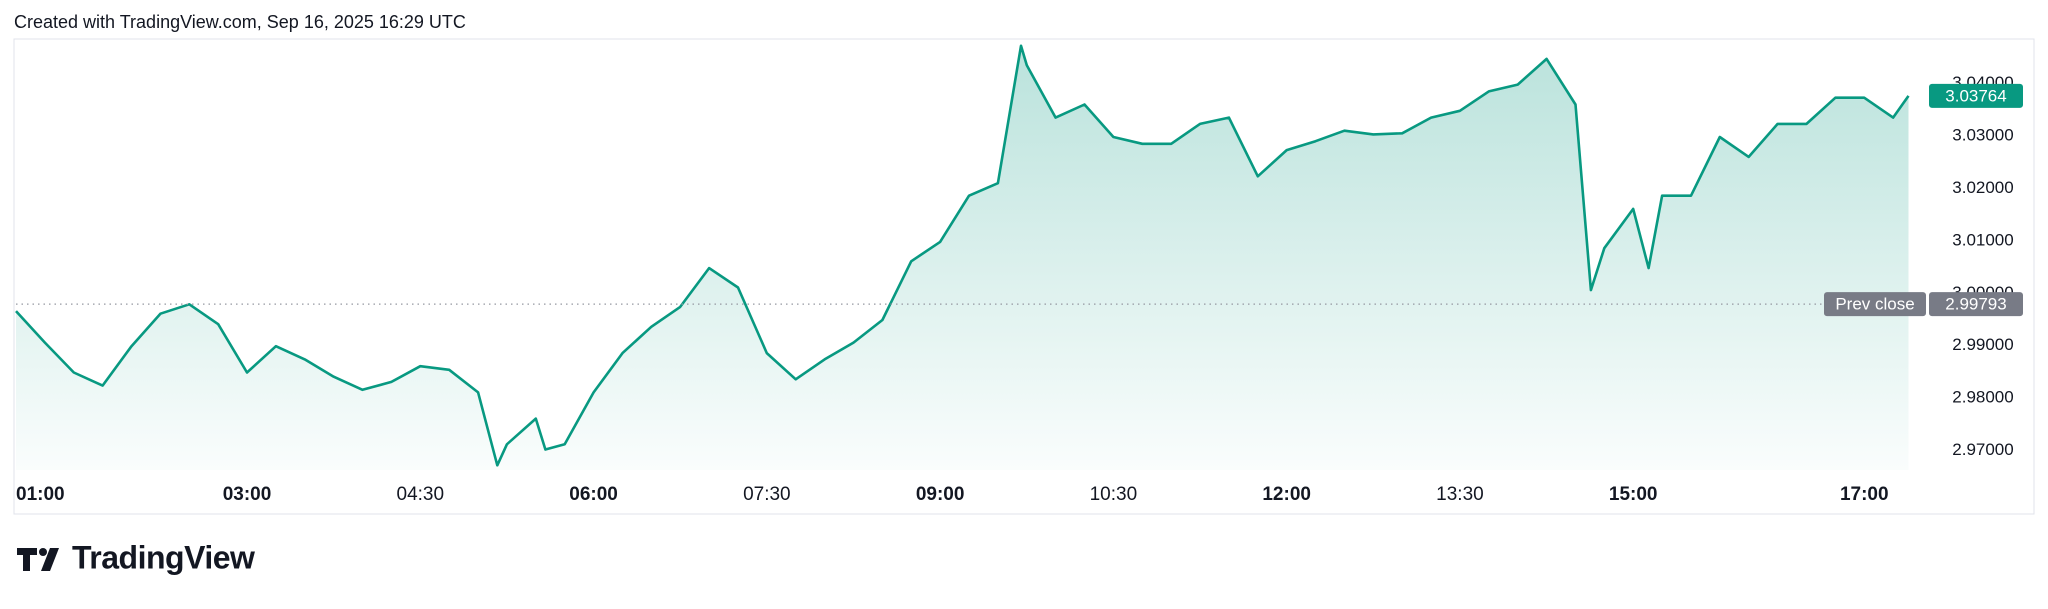 This screenshot has height=609, width=2048. Describe the element at coordinates (1633, 494) in the screenshot. I see `x-tick-label: 15:00` at that location.